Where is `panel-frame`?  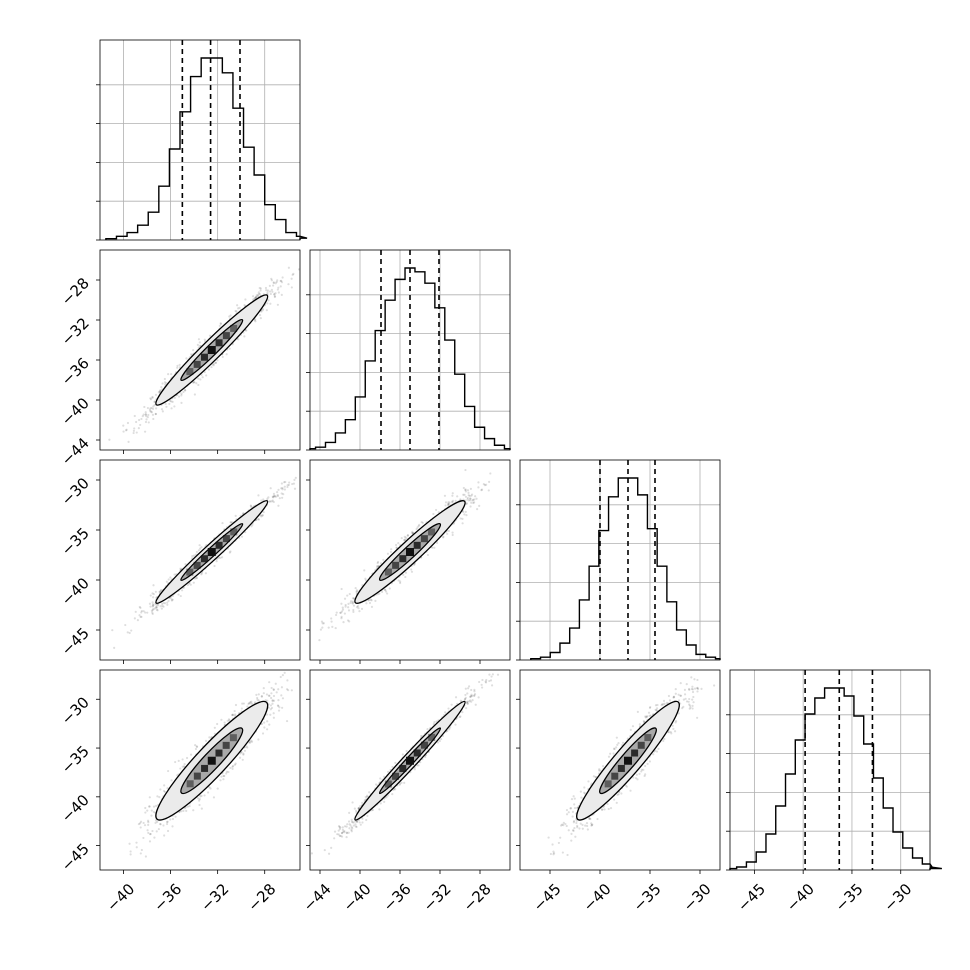 panel-frame is located at coordinates (410, 350).